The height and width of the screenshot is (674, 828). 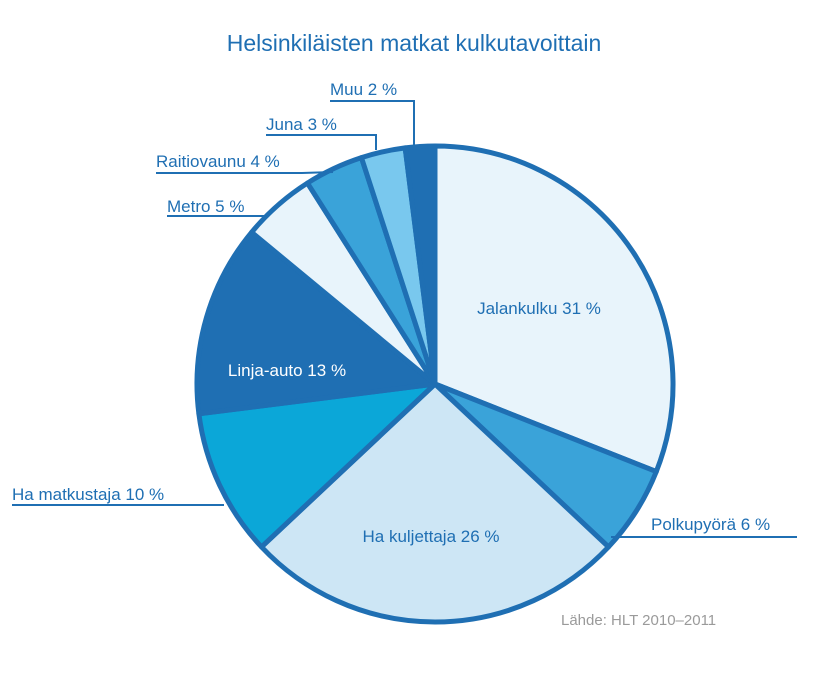 What do you see at coordinates (539, 308) in the screenshot?
I see `slice-label: Jalankulku 31 %` at bounding box center [539, 308].